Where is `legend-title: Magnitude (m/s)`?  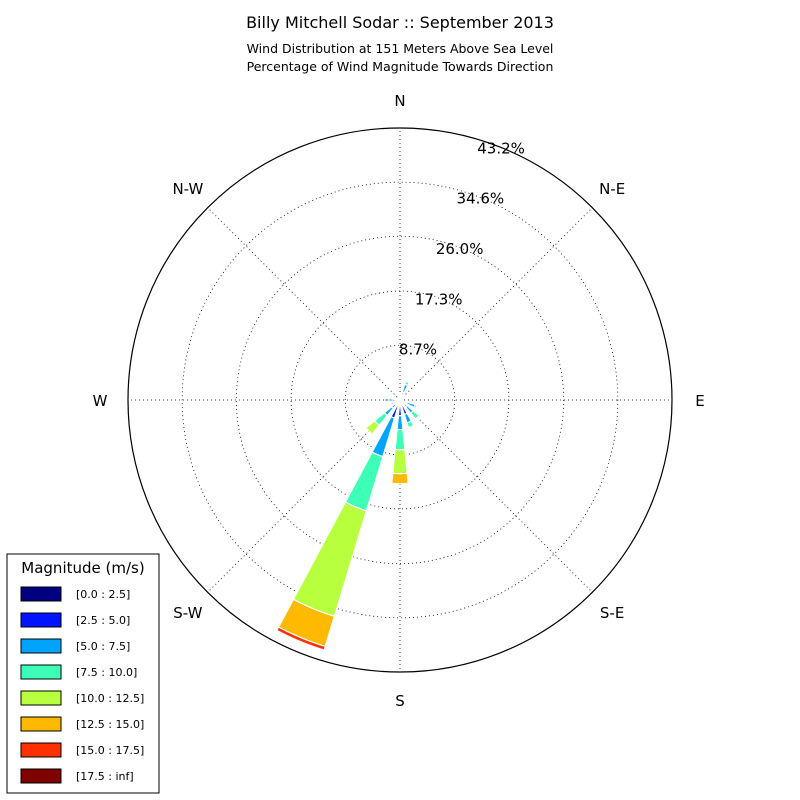
legend-title: Magnitude (m/s) is located at coordinates (82, 568).